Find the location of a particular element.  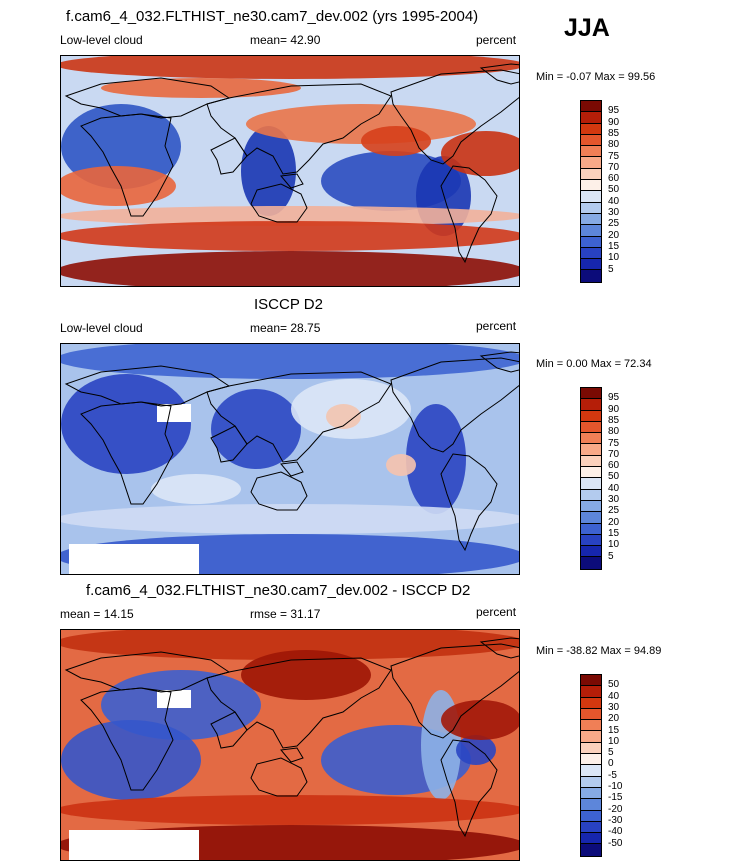

season-label: JJA is located at coordinates (587, 28).